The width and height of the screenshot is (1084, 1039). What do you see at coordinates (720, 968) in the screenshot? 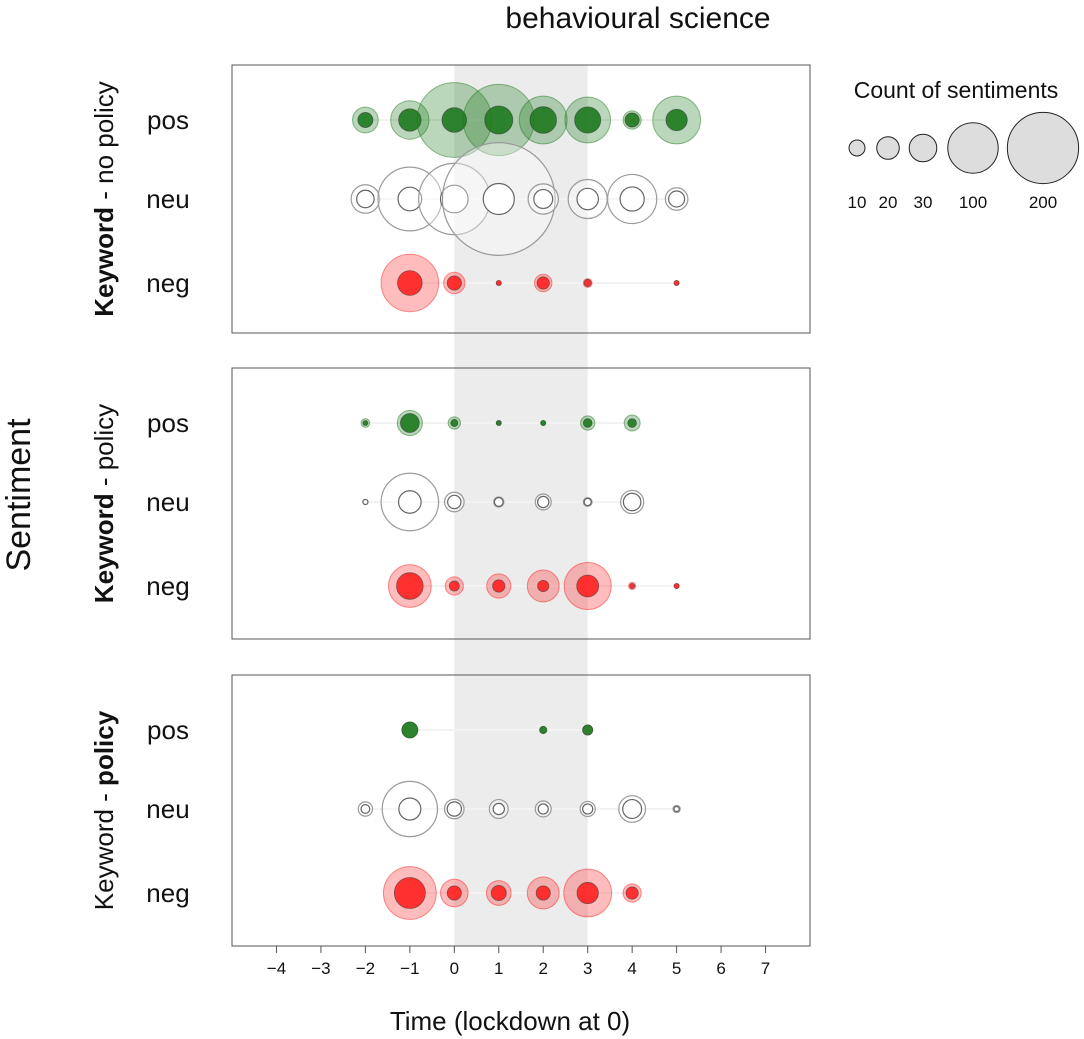
I see `x-tick-label: 6` at bounding box center [720, 968].